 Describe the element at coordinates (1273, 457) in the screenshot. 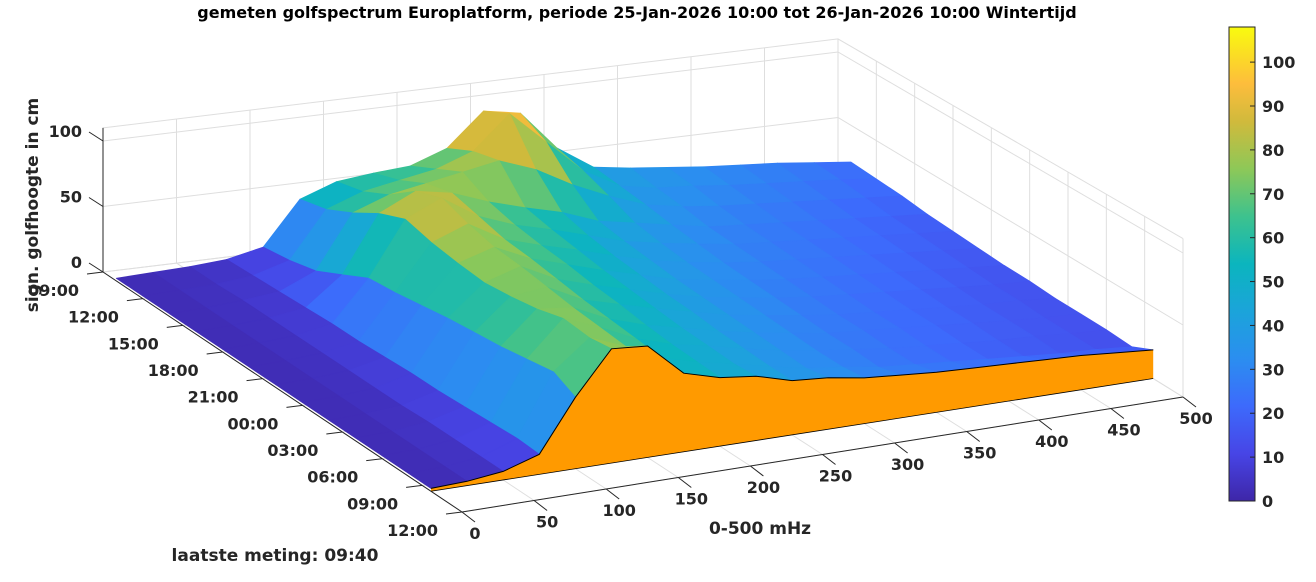

I see `colorbar-tick-label: 10` at that location.